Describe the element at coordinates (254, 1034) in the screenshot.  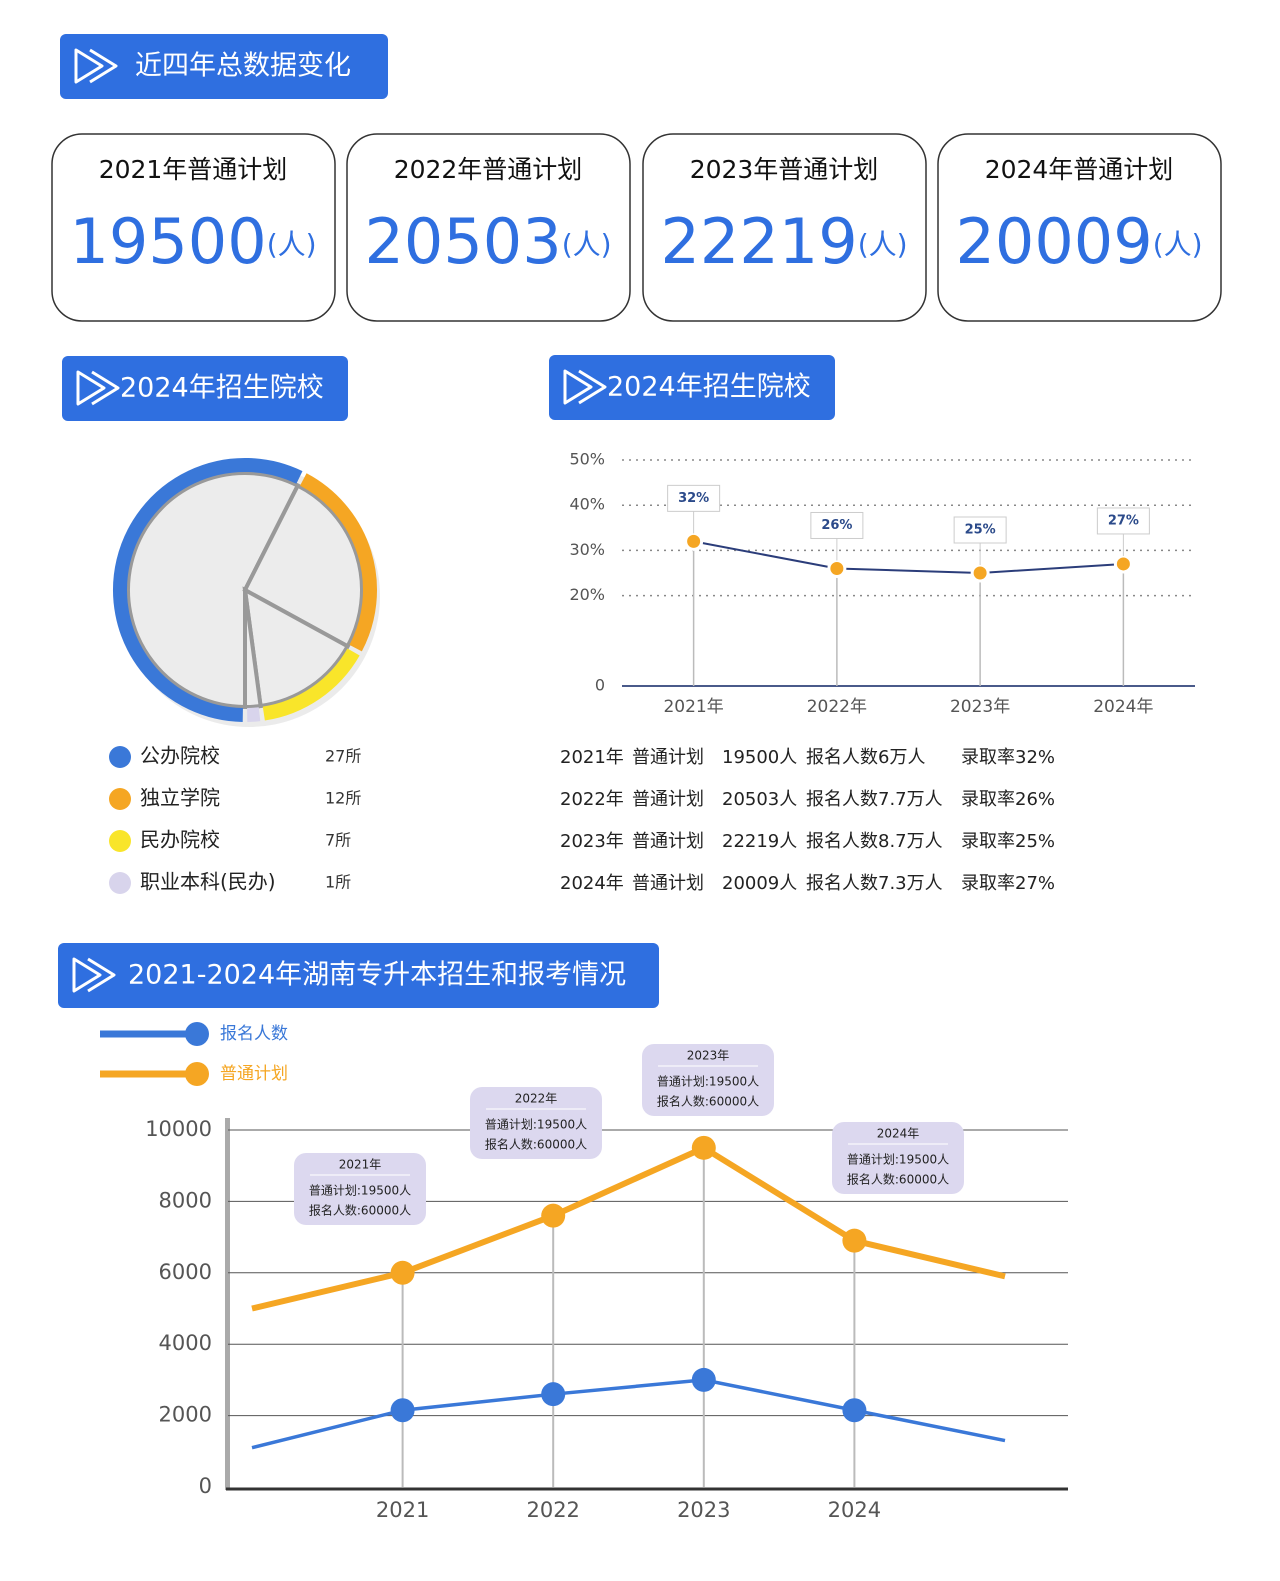
I see `legend-label: 报名人数` at that location.